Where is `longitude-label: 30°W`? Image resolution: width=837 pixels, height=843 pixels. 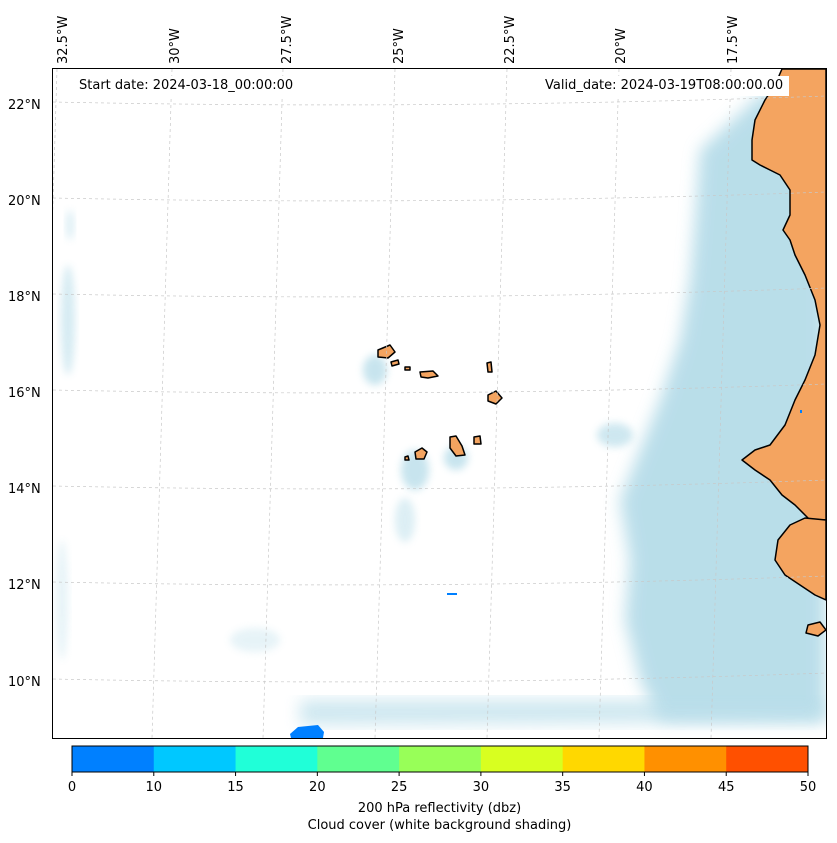
longitude-label: 30°W is located at coordinates (175, 46).